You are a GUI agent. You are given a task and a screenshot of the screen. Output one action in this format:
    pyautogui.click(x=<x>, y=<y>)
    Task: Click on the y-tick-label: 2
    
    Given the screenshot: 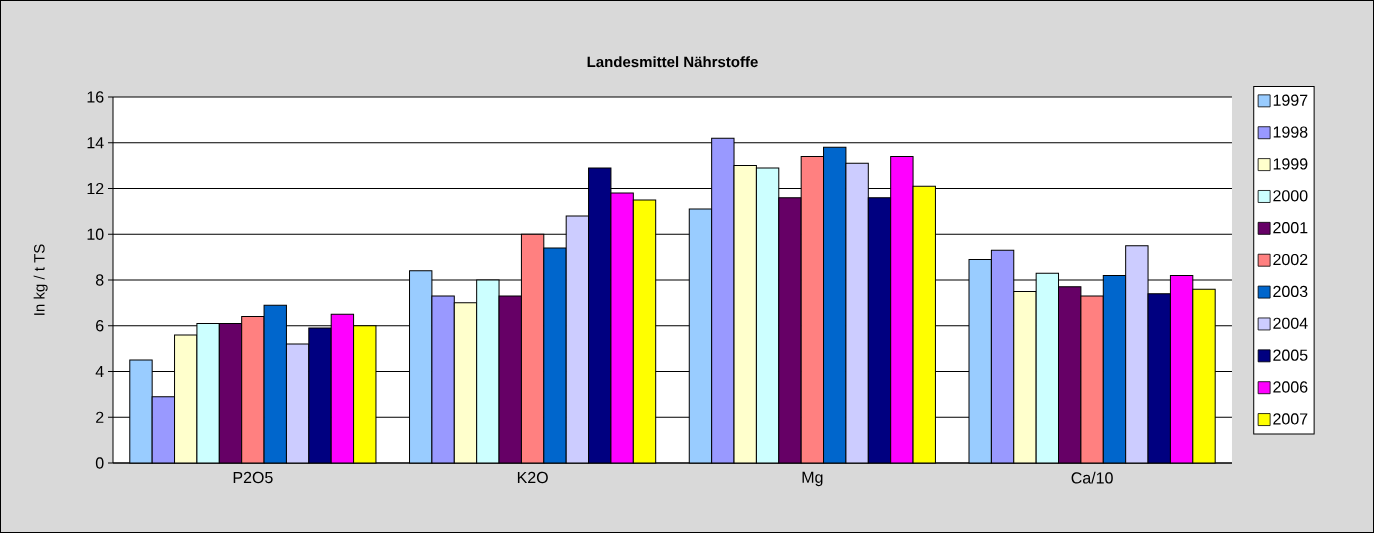 What is the action you would take?
    pyautogui.click(x=100, y=417)
    